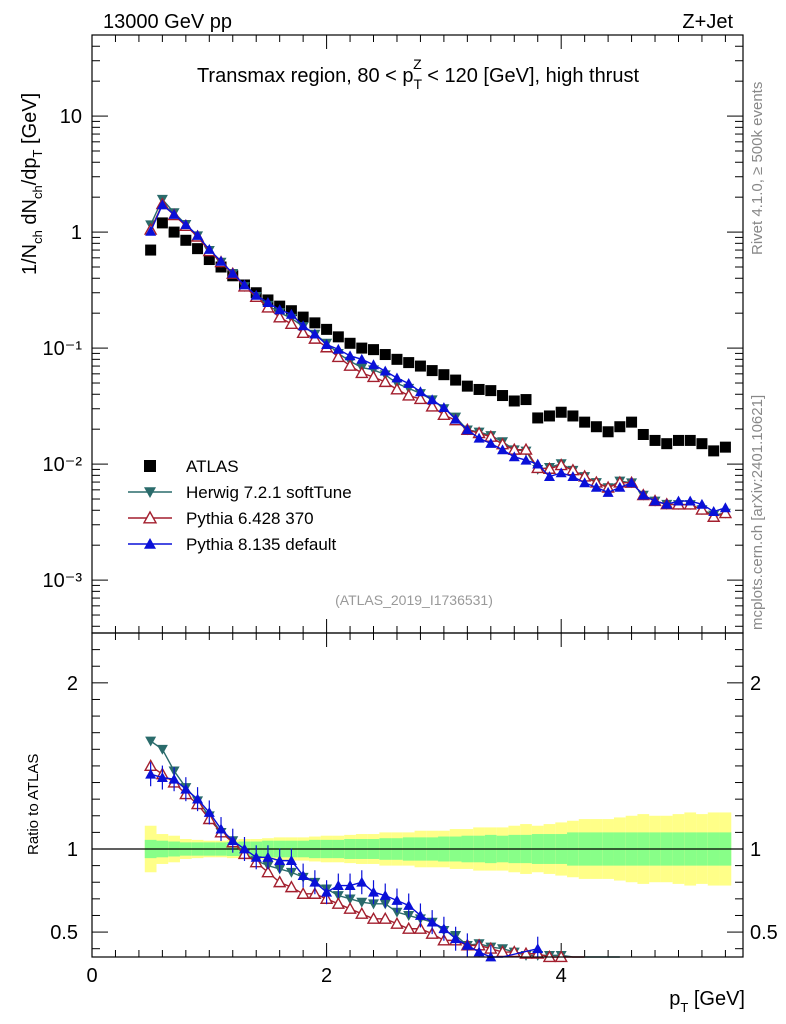 The height and width of the screenshot is (1024, 786). I want to click on ratio-y-axis-label: Ratio to ATLAS, so click(33, 804).